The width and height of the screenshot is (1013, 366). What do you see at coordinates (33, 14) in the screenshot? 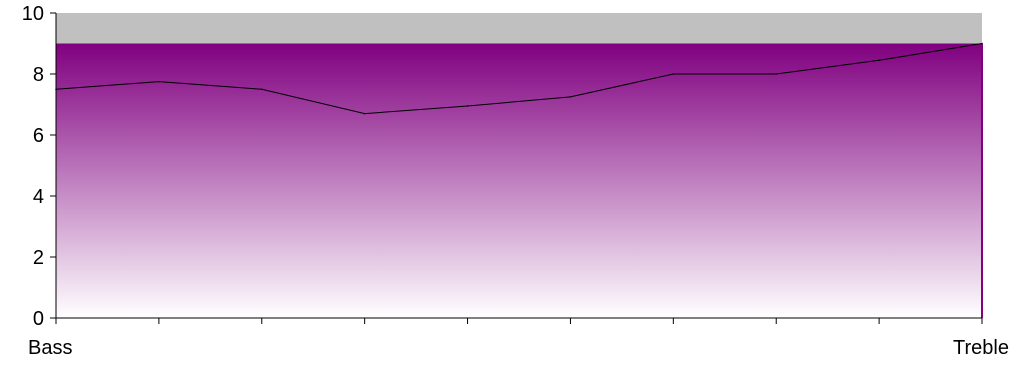
I see `y-tick-label: 10` at bounding box center [33, 14].